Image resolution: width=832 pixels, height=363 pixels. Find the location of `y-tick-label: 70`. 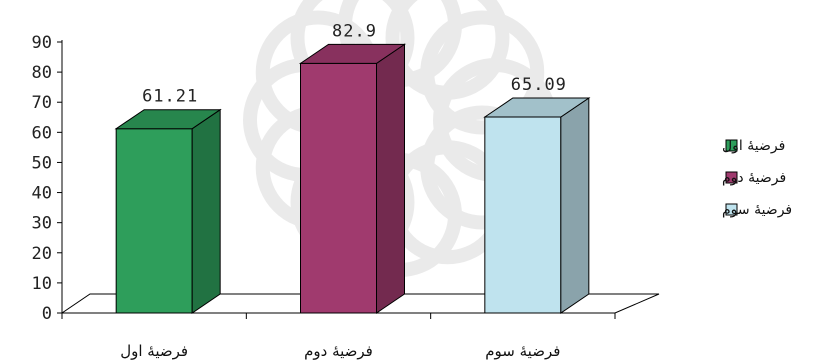

y-tick-label: 70 is located at coordinates (42, 103).